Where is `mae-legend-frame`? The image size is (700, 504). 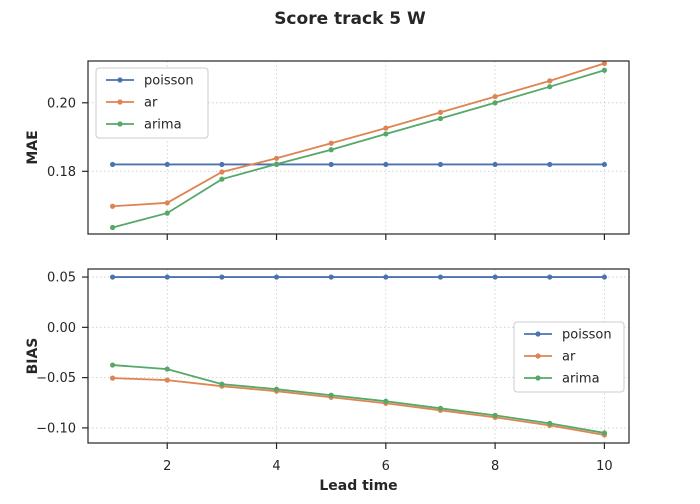 mae-legend-frame is located at coordinates (152, 103).